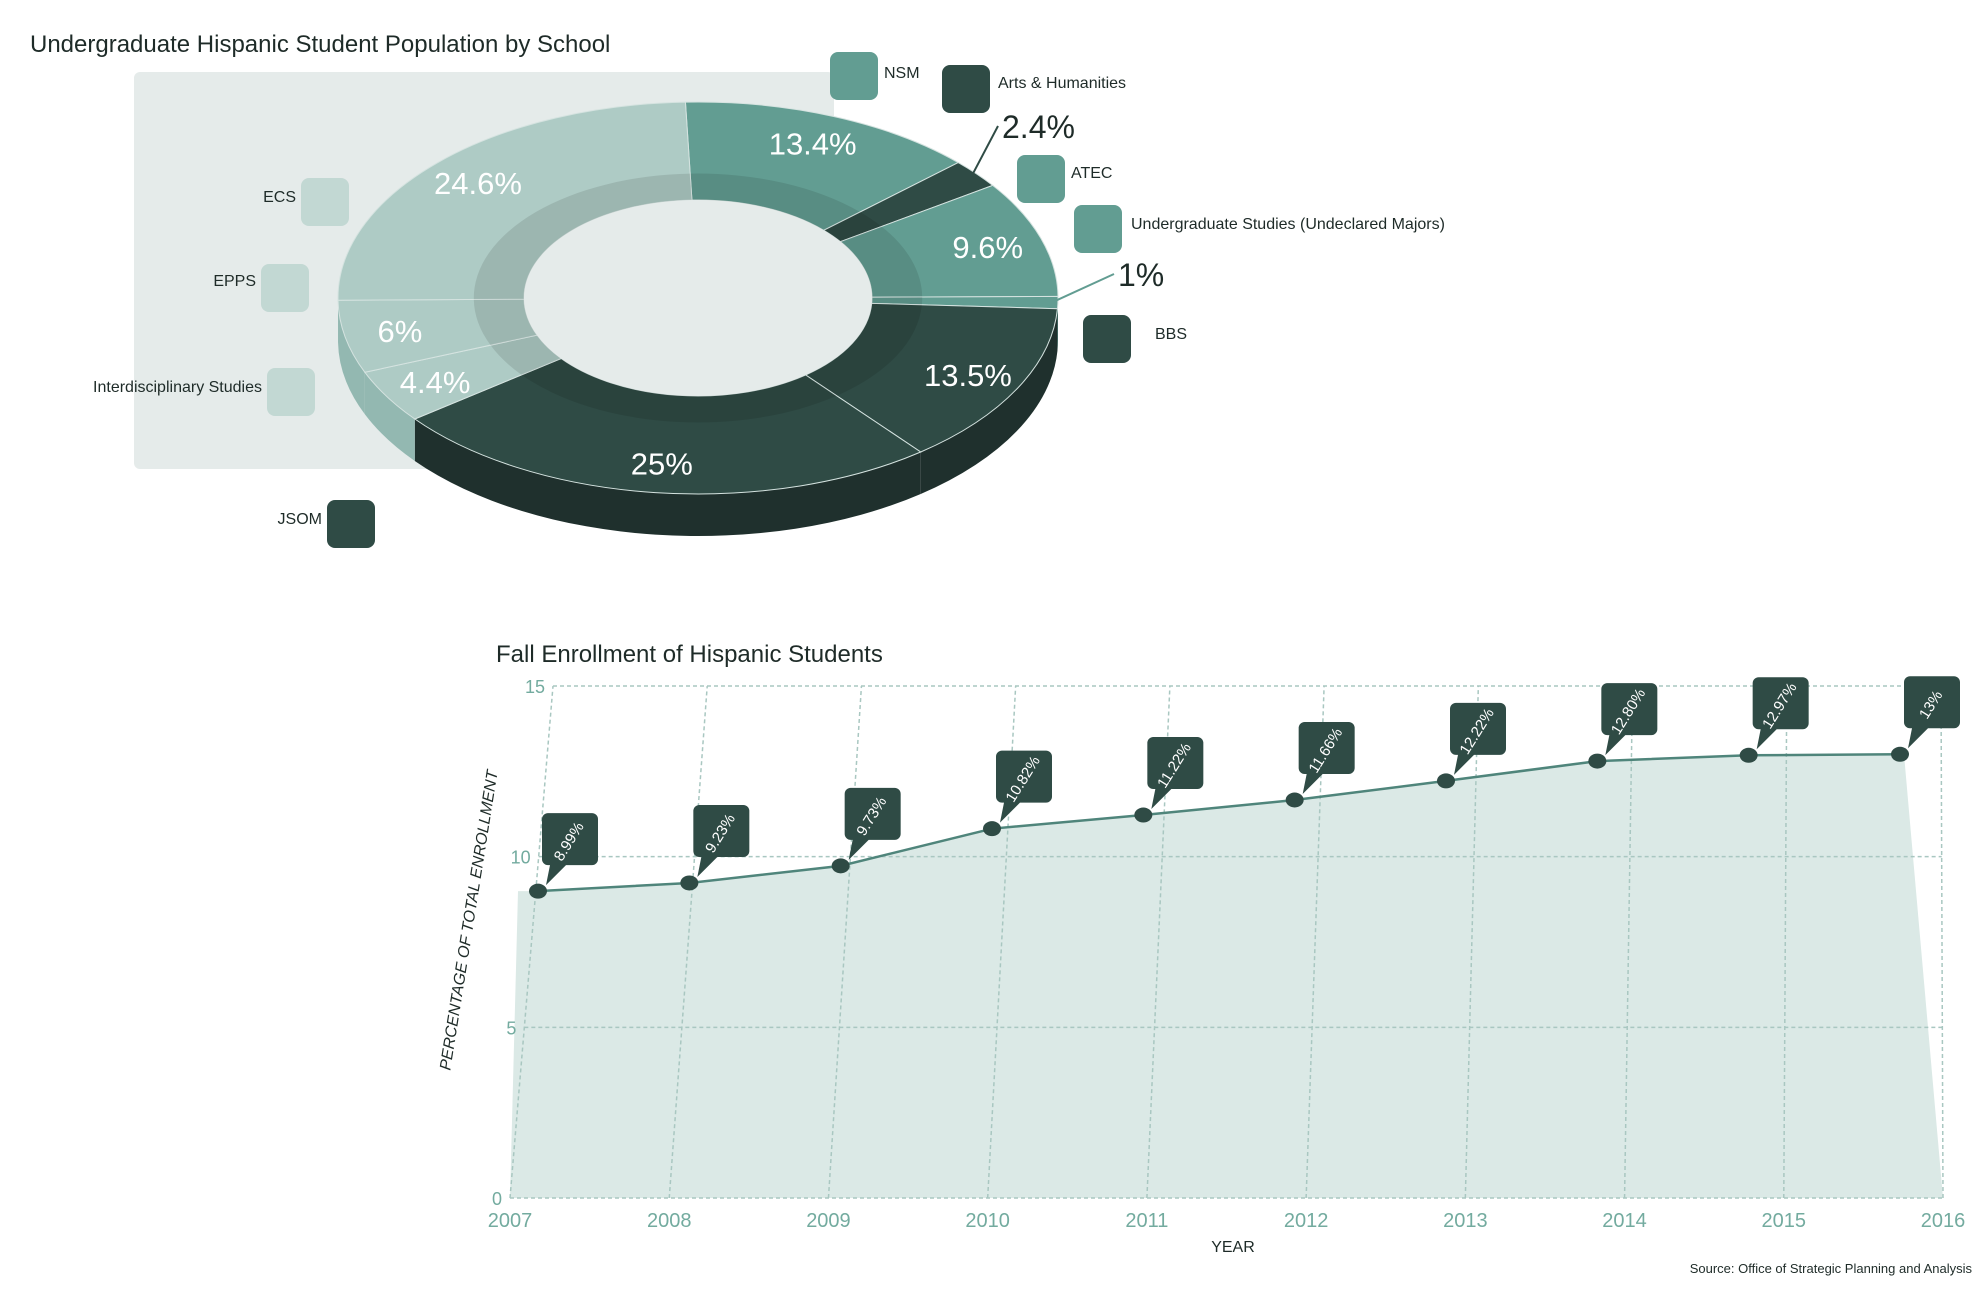  What do you see at coordinates (989, 401) in the screenshot?
I see `donut-side-bbs` at bounding box center [989, 401].